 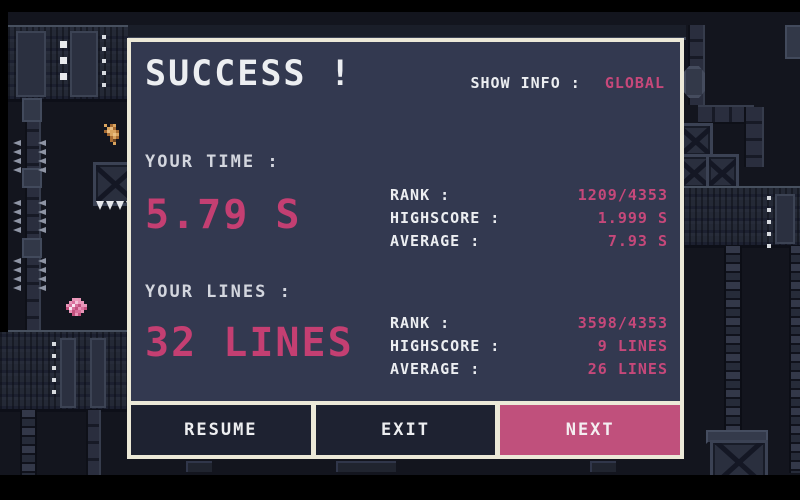 What do you see at coordinates (588, 430) in the screenshot?
I see `next-button: NEXT` at bounding box center [588, 430].